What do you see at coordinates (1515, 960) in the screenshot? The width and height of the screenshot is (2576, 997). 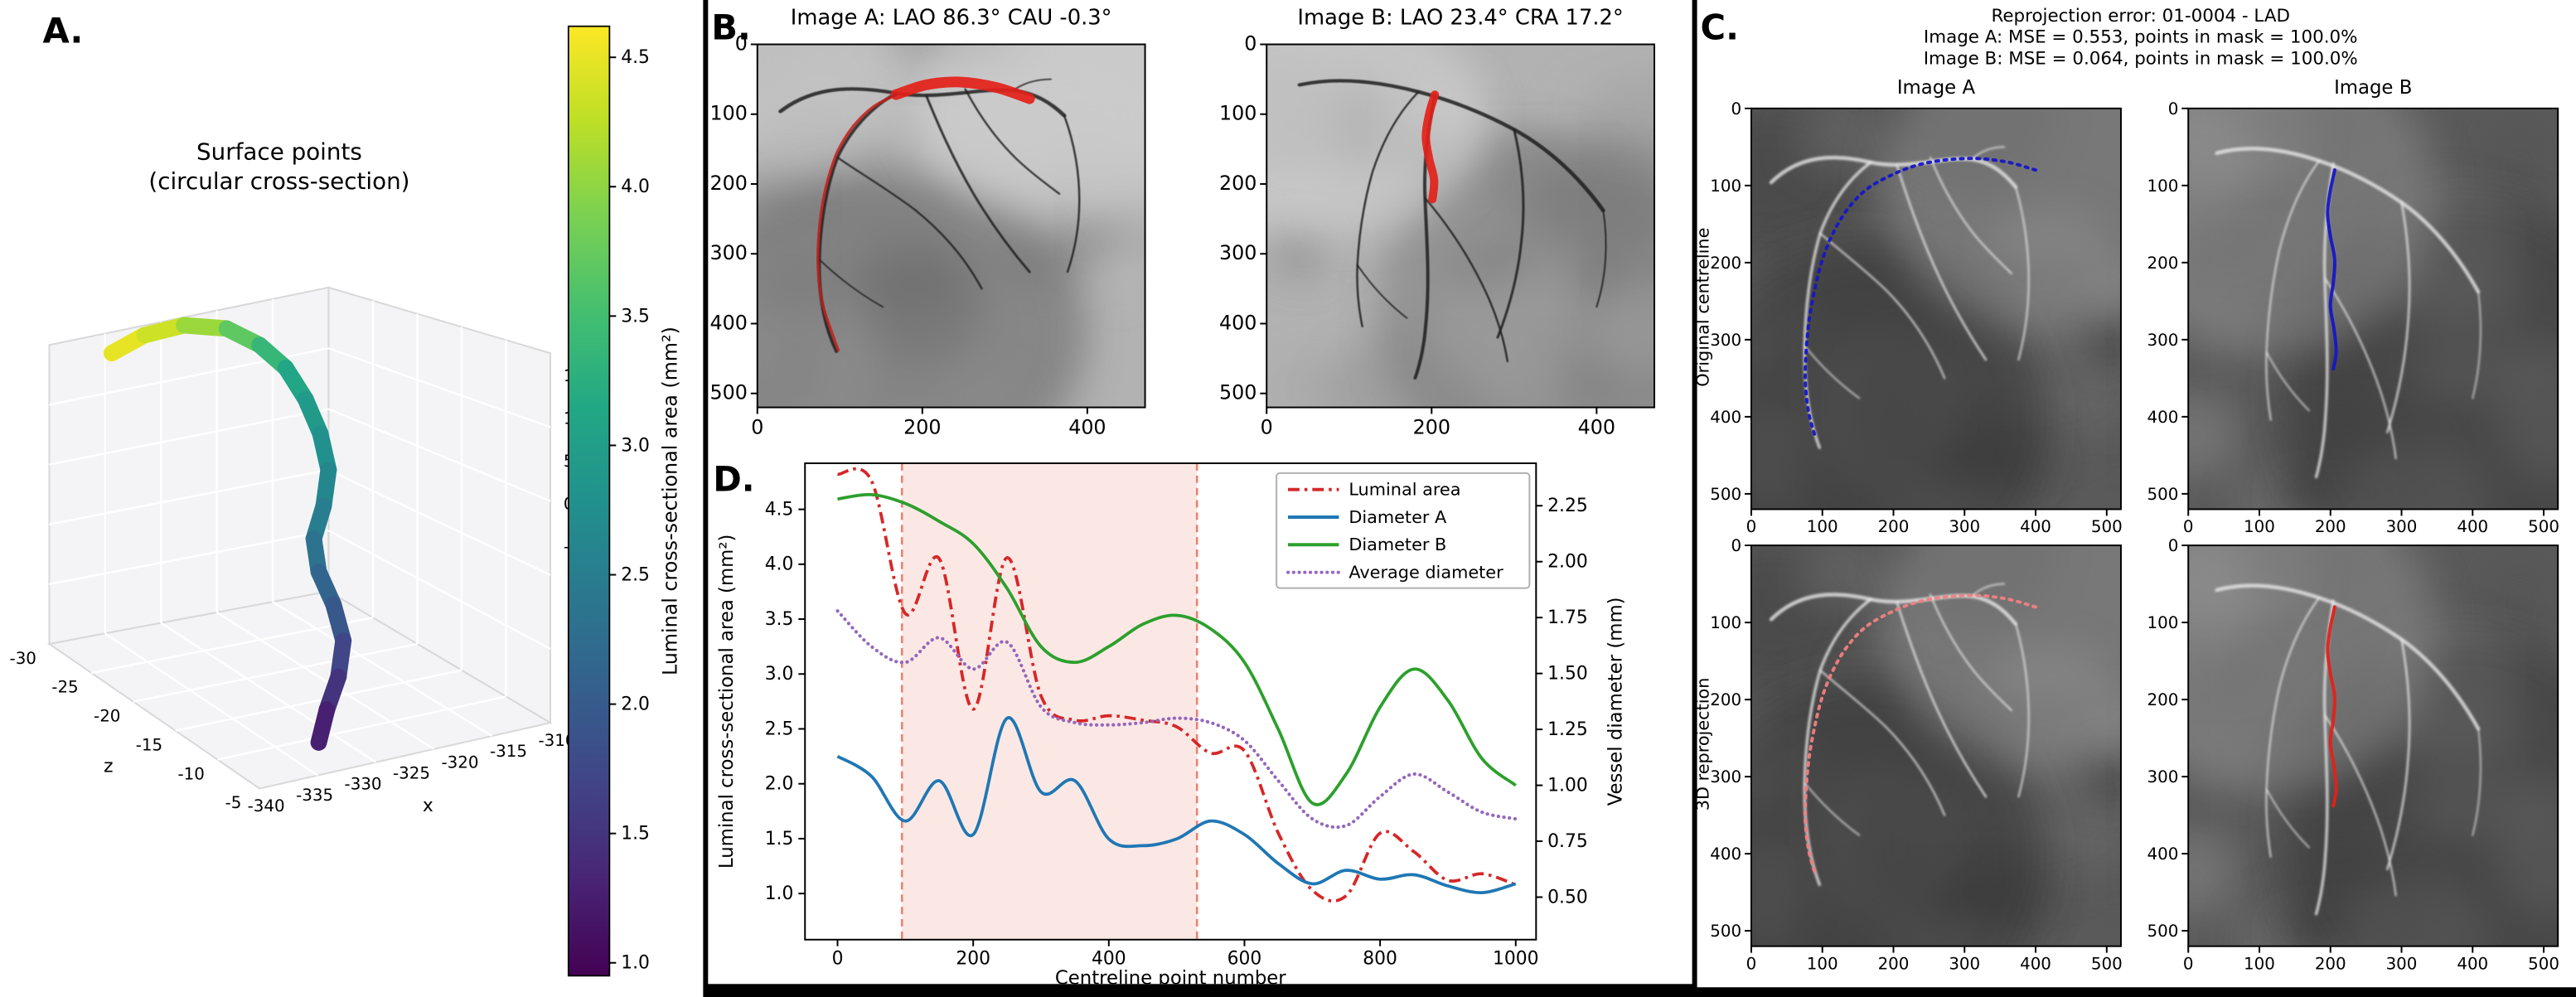 I see `x-tick-label: 1000` at bounding box center [1515, 960].